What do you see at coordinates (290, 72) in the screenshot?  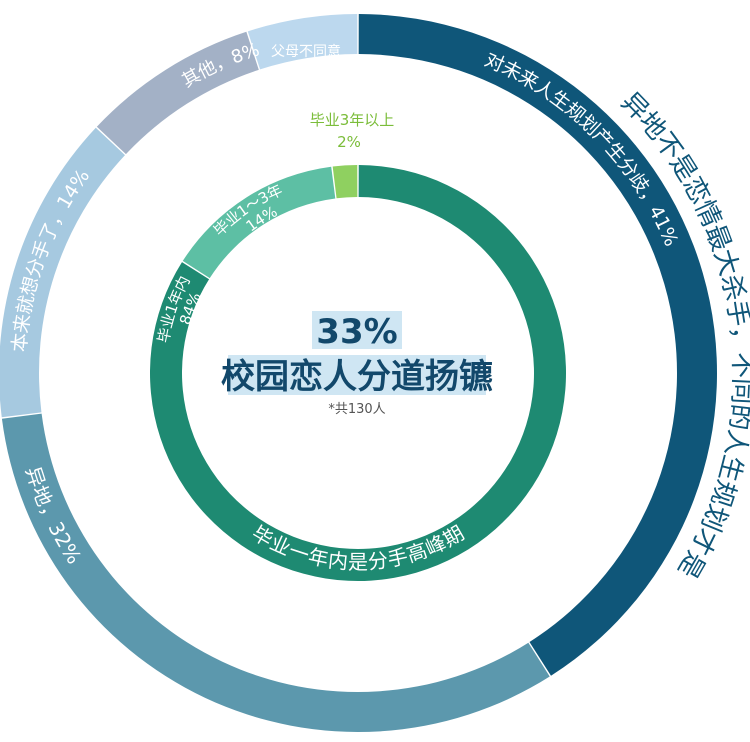 I see `outer-label-4-line2: 5%` at bounding box center [290, 72].